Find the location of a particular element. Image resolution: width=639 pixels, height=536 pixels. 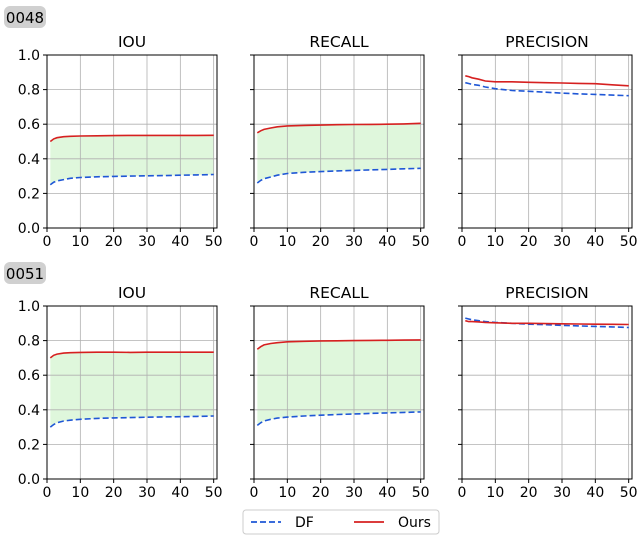

subplot-0051-iou: 0 10 20 30 40 50 0.0 0.2 0.4 0.6 0.8 1.0 IOU is located at coordinates (120, 392).